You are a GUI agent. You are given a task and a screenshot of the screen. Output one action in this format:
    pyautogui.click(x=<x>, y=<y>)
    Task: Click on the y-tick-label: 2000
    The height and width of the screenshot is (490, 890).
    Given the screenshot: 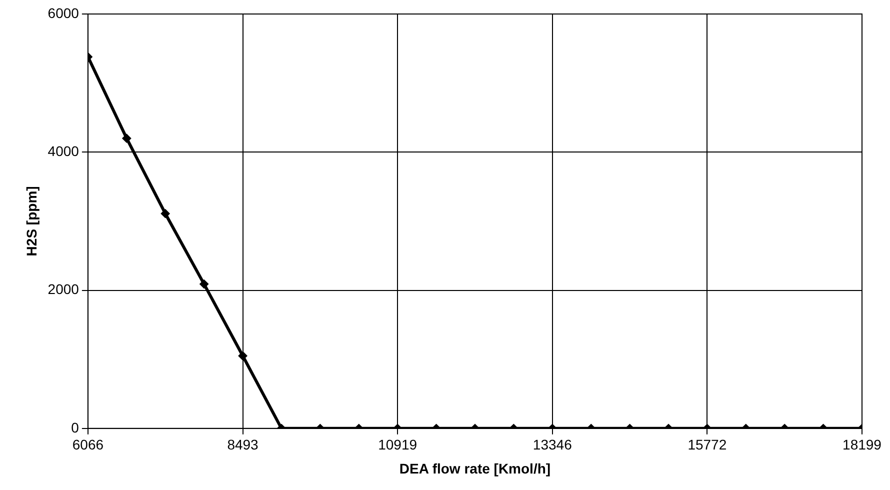 What is the action you would take?
    pyautogui.click(x=64, y=289)
    